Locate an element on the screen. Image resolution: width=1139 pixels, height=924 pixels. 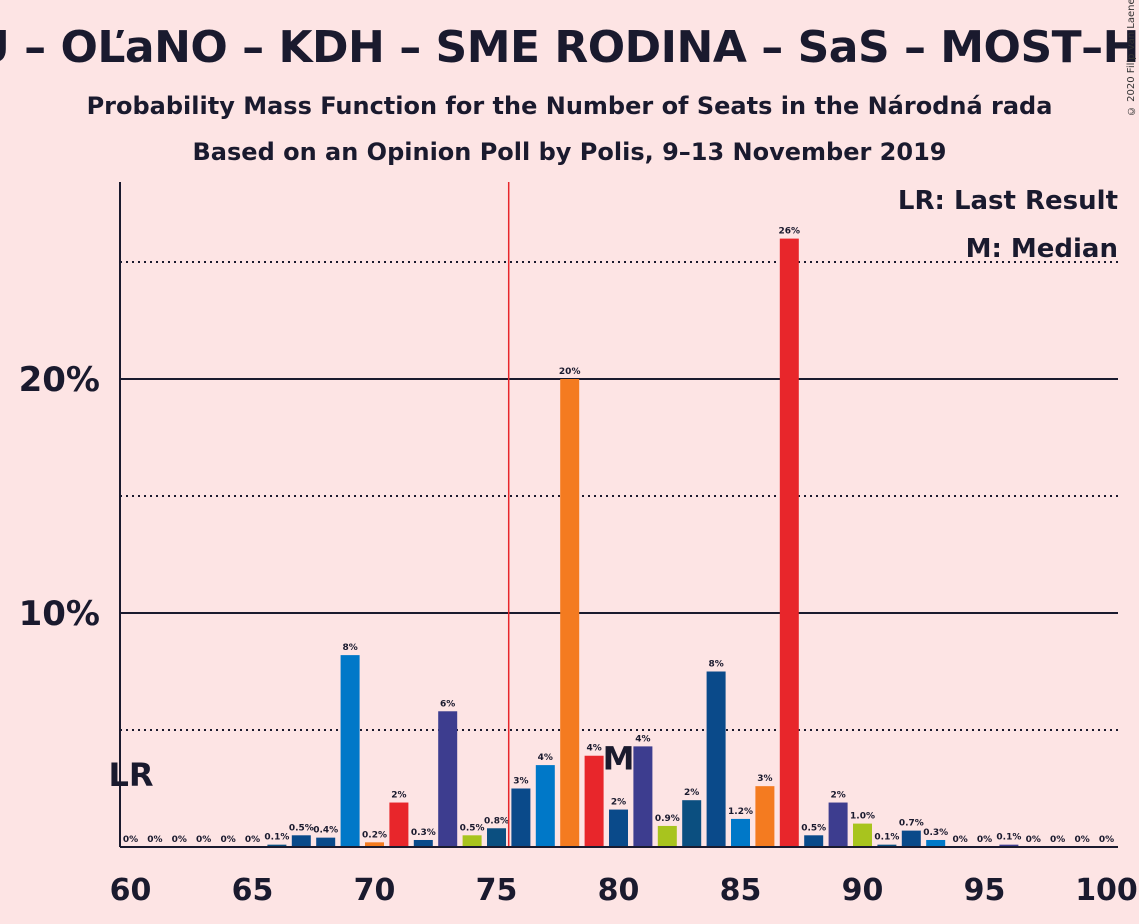
data-label-71: 2% is located at coordinates (398, 796).